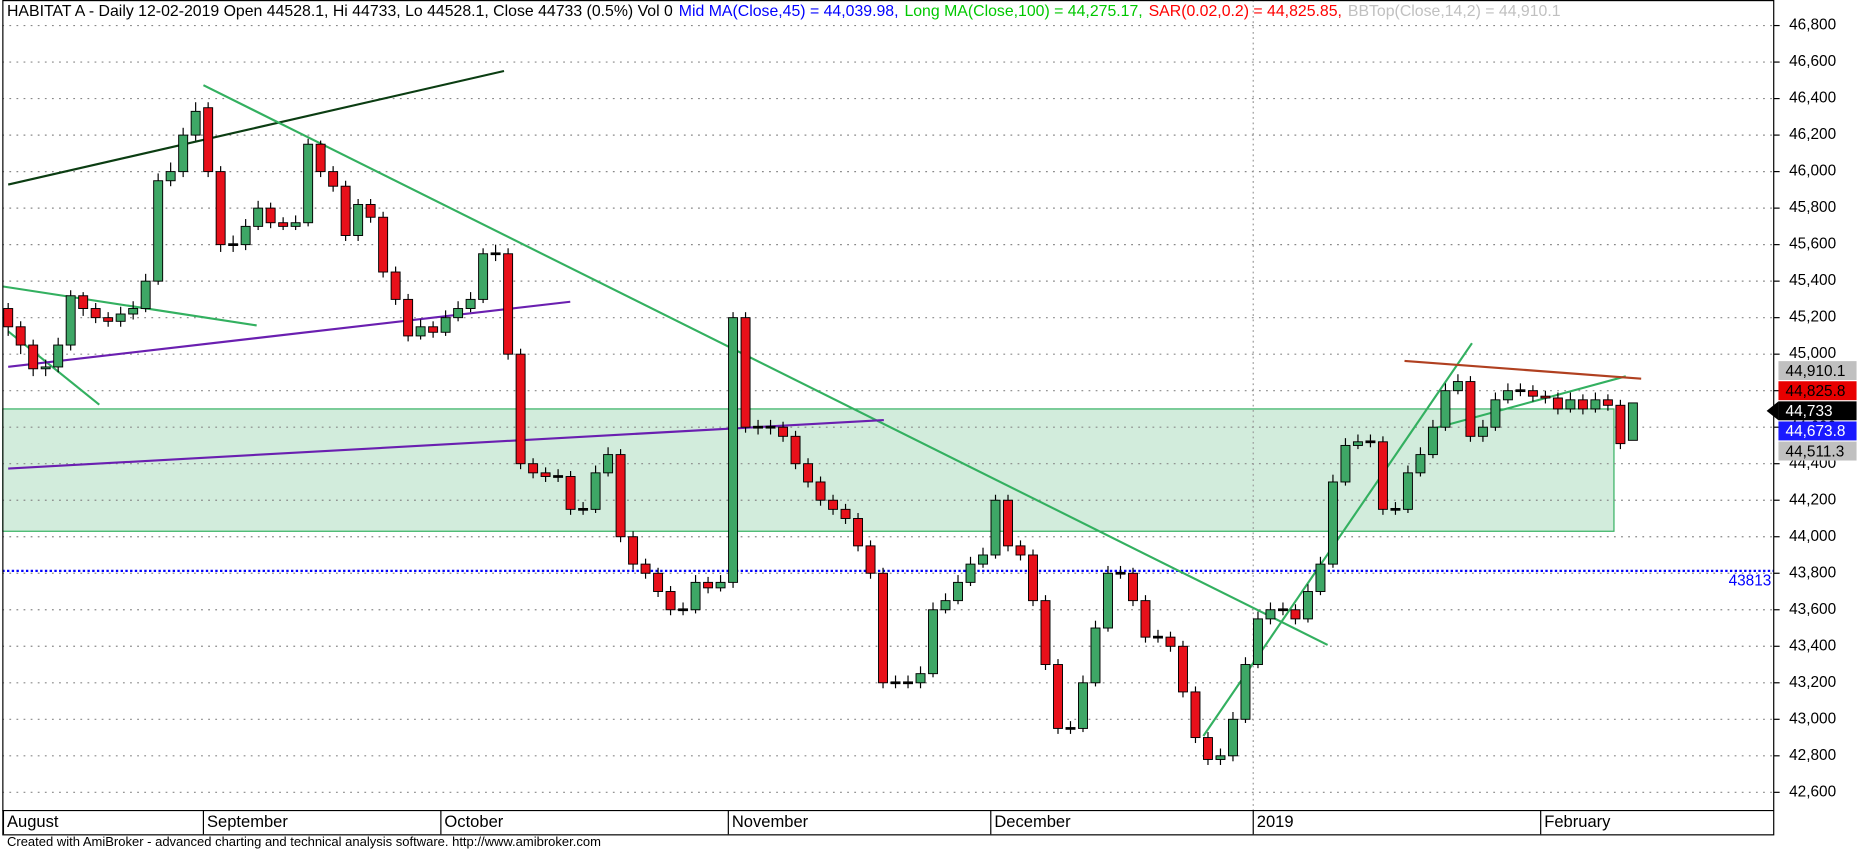 This screenshot has width=1860, height=852. Describe the element at coordinates (1032, 821) in the screenshot. I see `x-tick-label: December` at that location.